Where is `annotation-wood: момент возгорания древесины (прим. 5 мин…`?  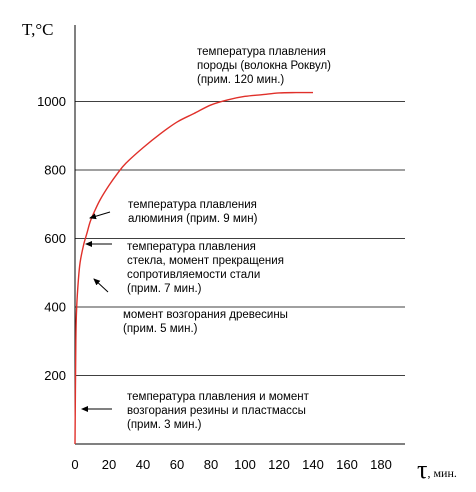 annotation-wood: момент возгорания древесины (прим. 5 мин… is located at coordinates (190, 306).